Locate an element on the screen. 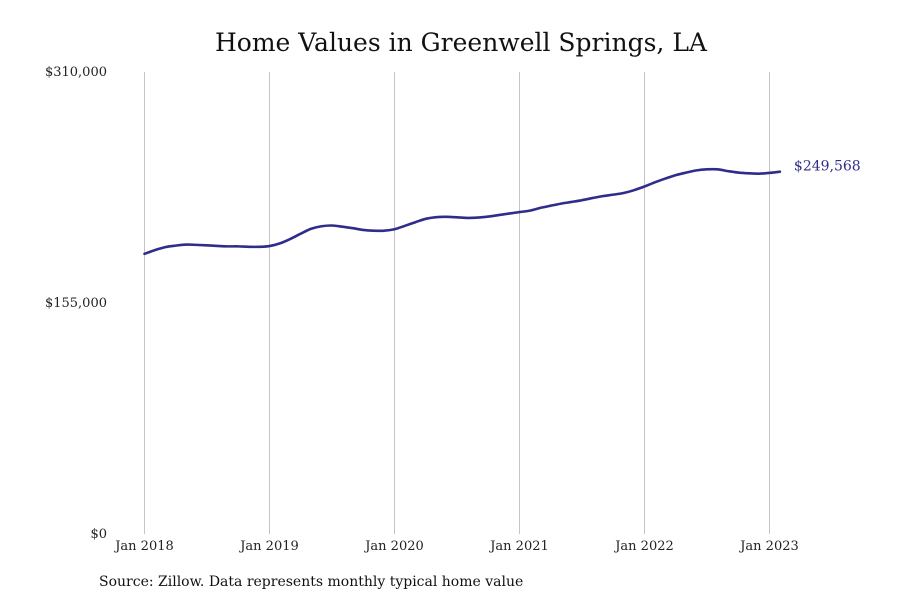 This screenshot has width=900, height=600. x-tick-label: Jan 2021 is located at coordinates (518, 546).